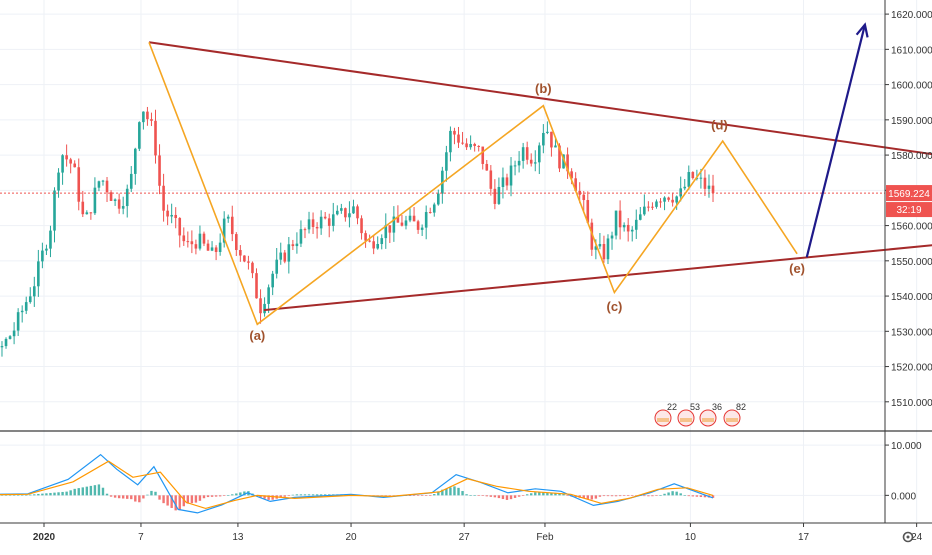 The image size is (932, 555). I want to click on event-badge-count: 36, so click(717, 407).